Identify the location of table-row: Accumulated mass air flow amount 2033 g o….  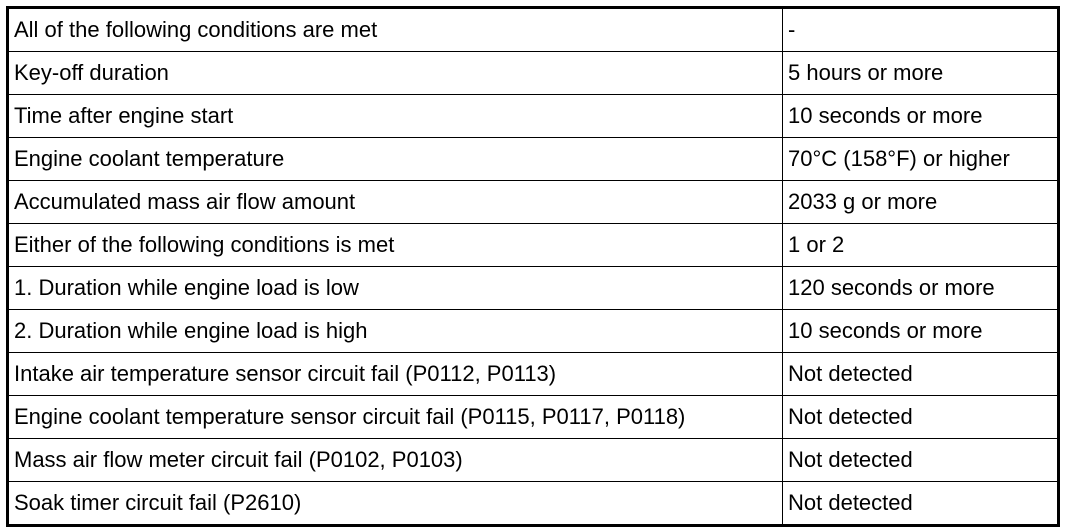
(533, 202).